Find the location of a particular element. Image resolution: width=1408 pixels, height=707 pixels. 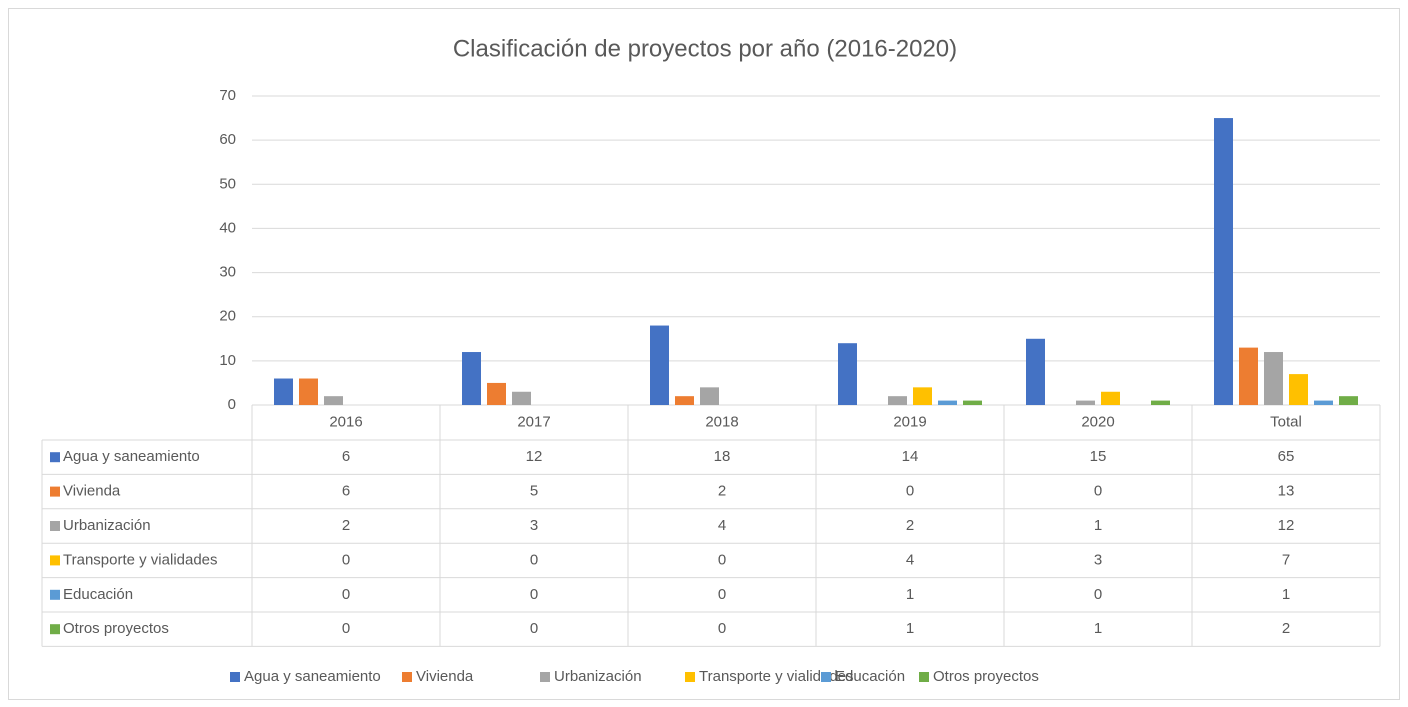

table-cell: 65 is located at coordinates (1286, 456).